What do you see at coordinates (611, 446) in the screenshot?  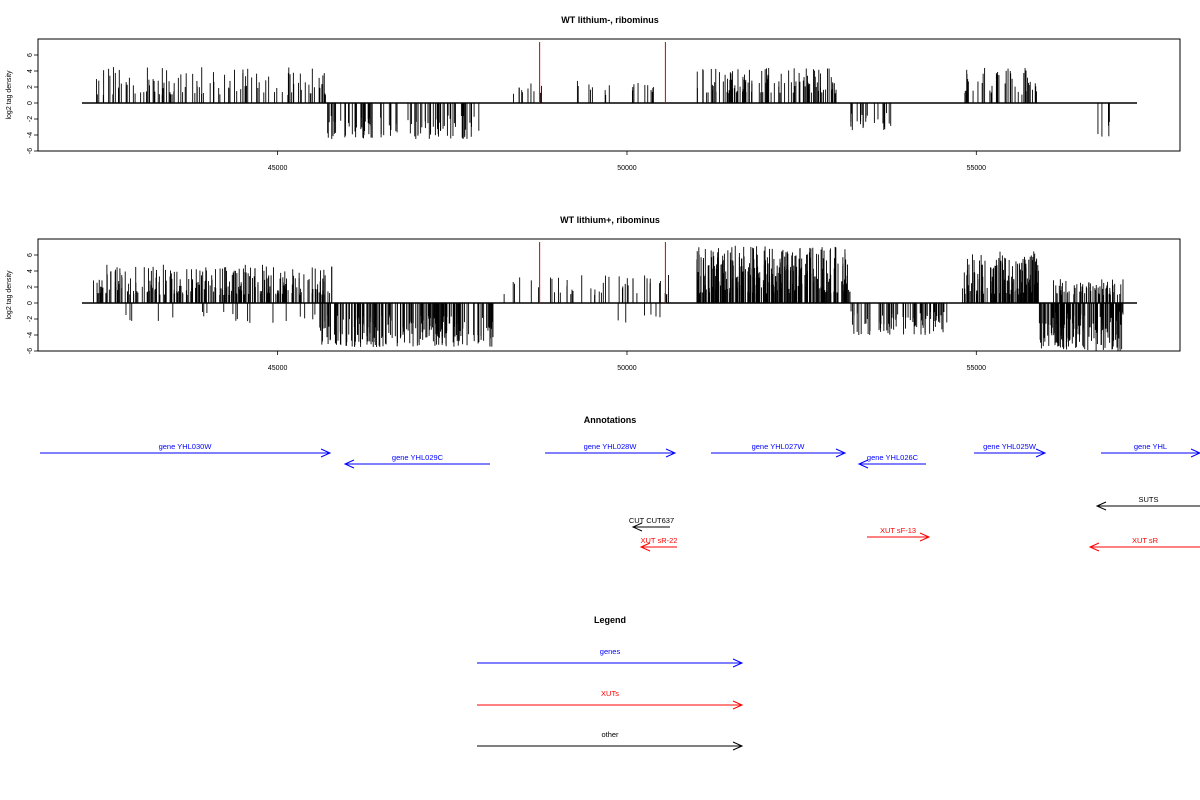 I see `feature-label: gene YHL028W` at bounding box center [611, 446].